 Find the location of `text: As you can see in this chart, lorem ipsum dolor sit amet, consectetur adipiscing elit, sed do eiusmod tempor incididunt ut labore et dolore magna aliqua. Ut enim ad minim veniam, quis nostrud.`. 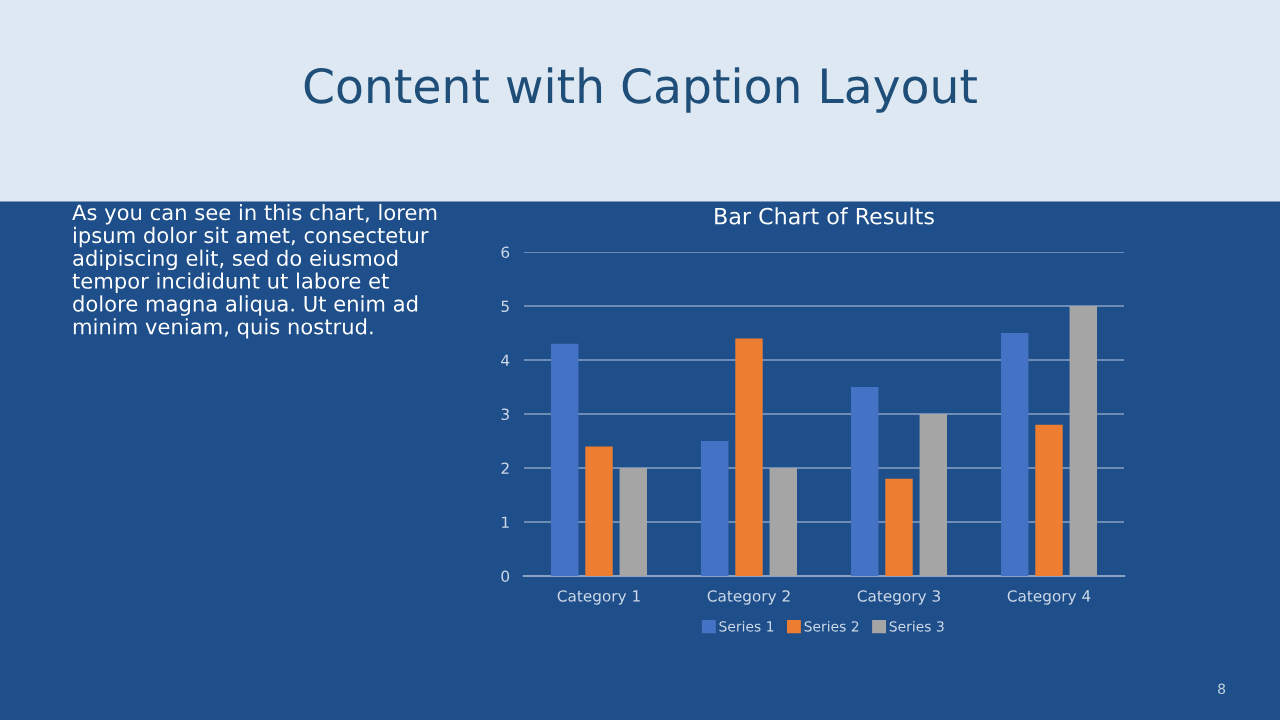

text: As you can see in this chart, lorem ipsum dolor sit amet, consectetur adipiscing elit, sed do eiusmod tempor incididunt ut labore et dolore magna aliqua. Ut enim ad minim veniam, quis nostrud. is located at coordinates (254, 271).